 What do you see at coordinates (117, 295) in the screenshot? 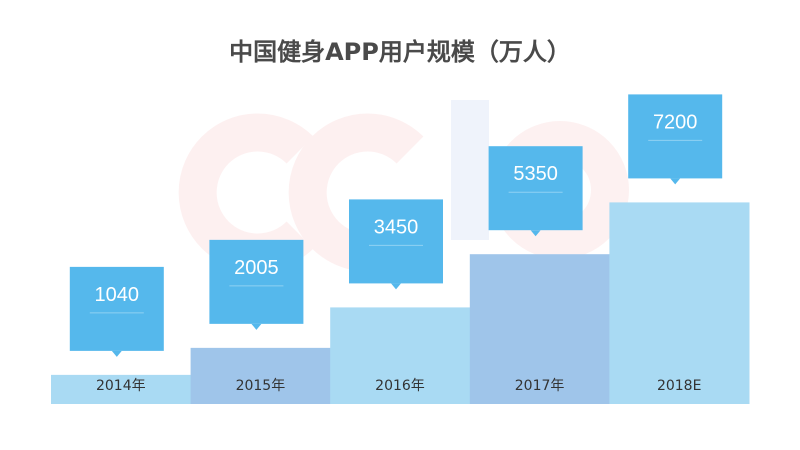
I see `value-label: 1040` at bounding box center [117, 295].